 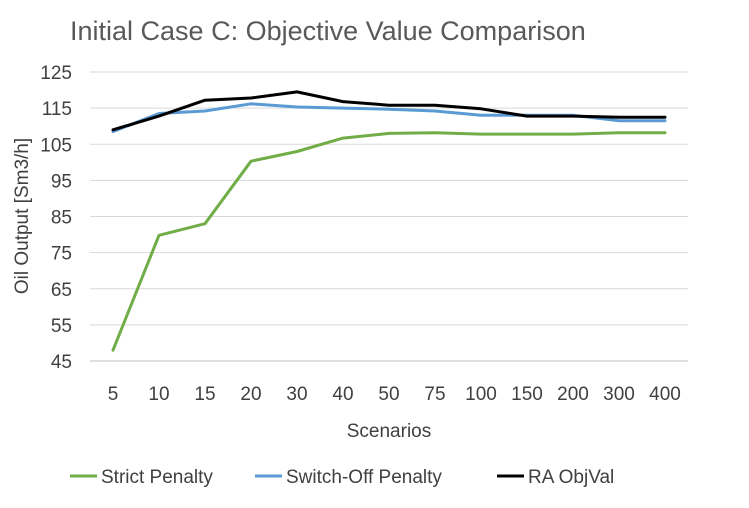 I want to click on y-tick-label: 85, so click(x=61, y=218).